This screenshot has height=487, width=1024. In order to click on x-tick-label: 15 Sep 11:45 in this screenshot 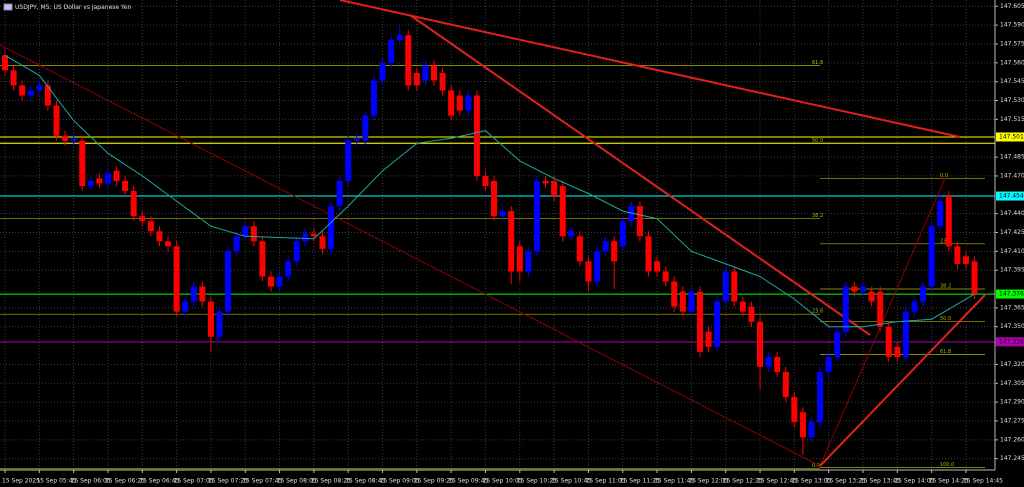, I will do `click(674, 481)`.